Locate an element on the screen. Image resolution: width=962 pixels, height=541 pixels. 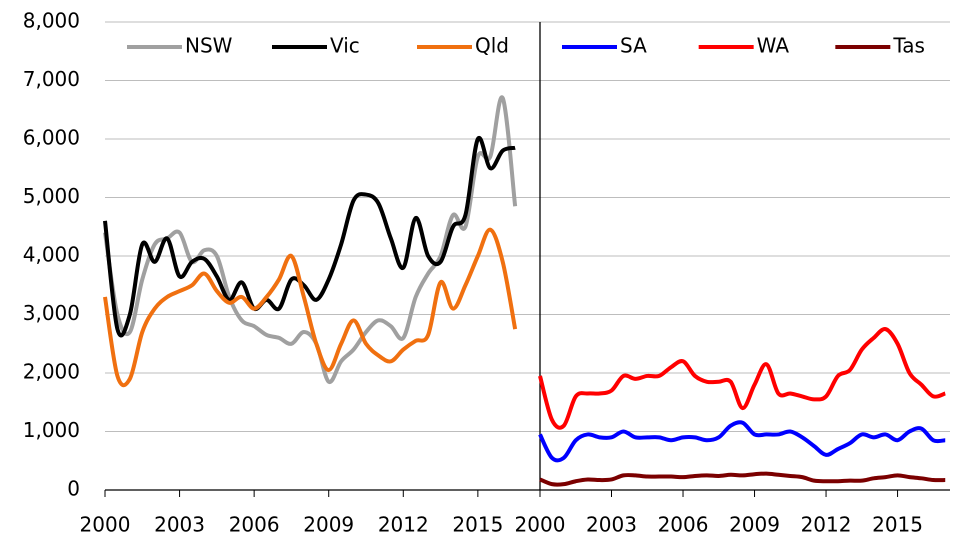
legend-label: Tas is located at coordinates (908, 46).